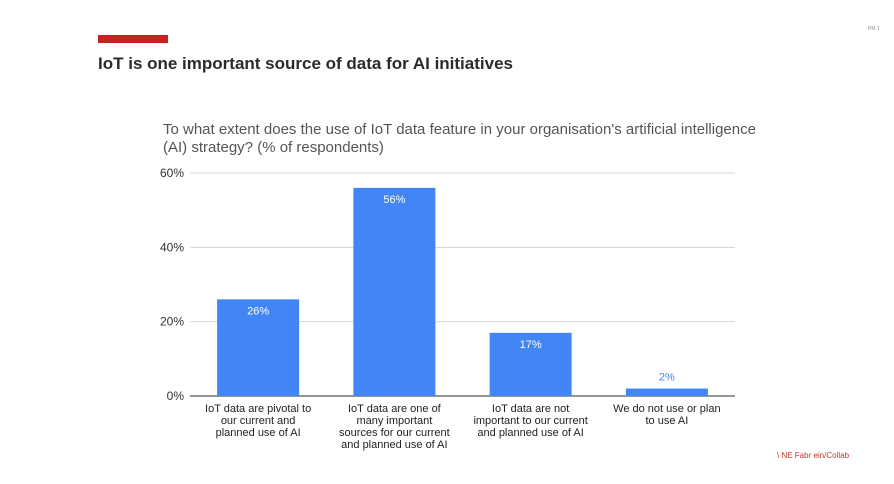  I want to click on title-accent-bar, so click(133, 39).